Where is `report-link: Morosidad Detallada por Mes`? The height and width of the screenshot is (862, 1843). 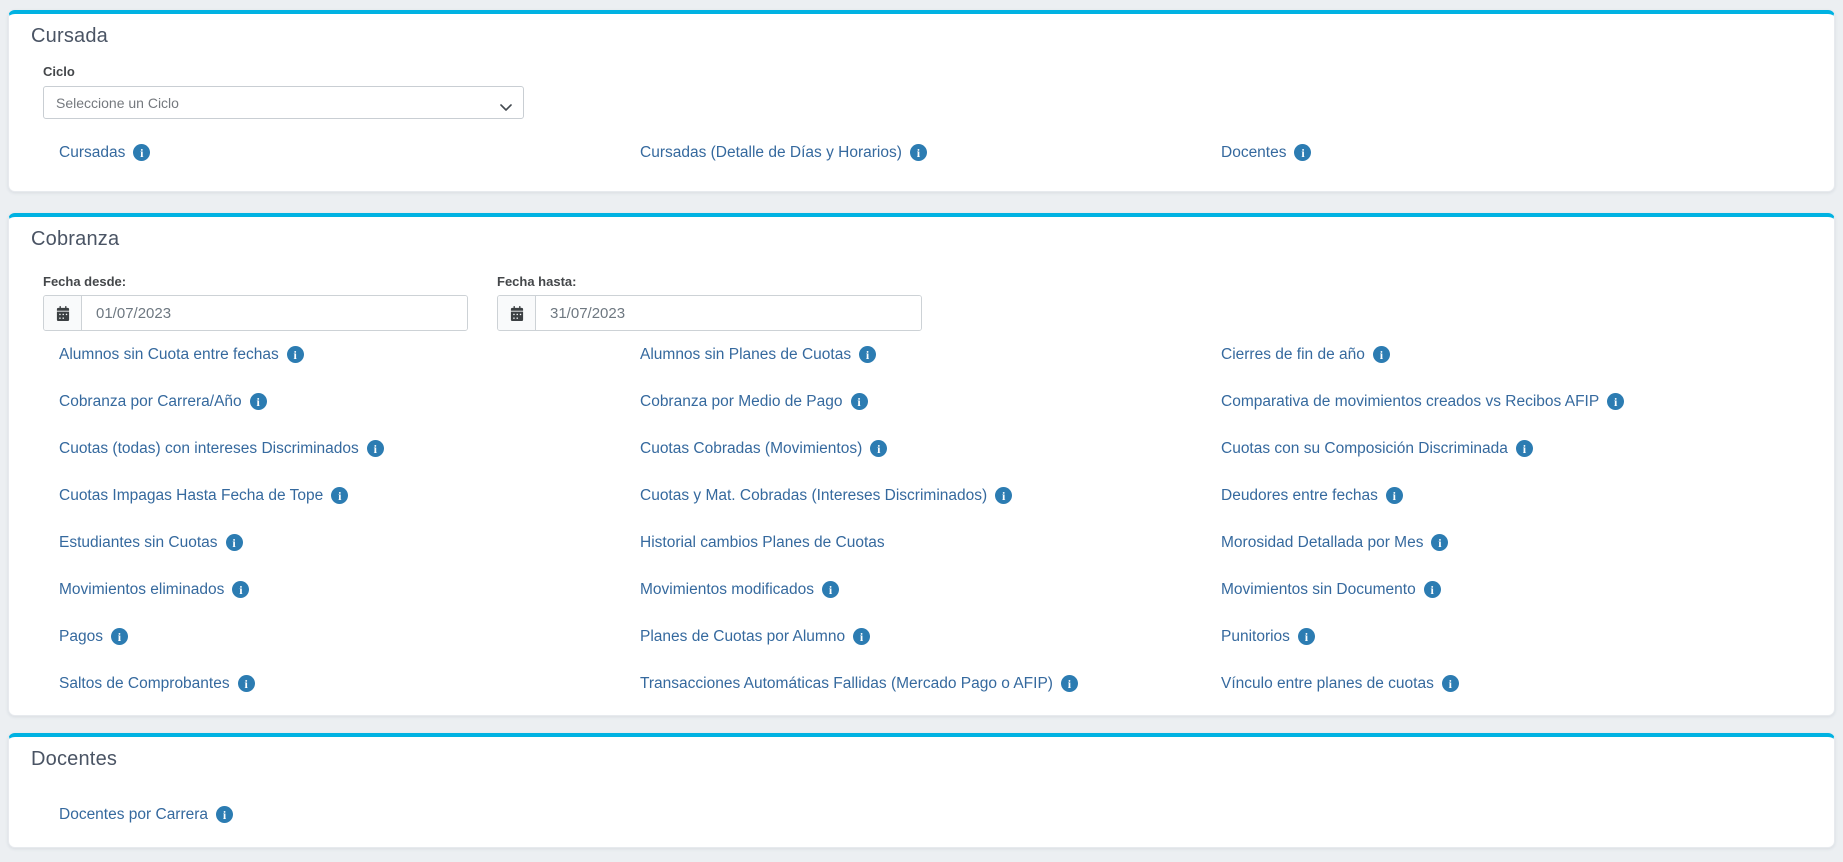 report-link: Morosidad Detallada por Mes is located at coordinates (1322, 542).